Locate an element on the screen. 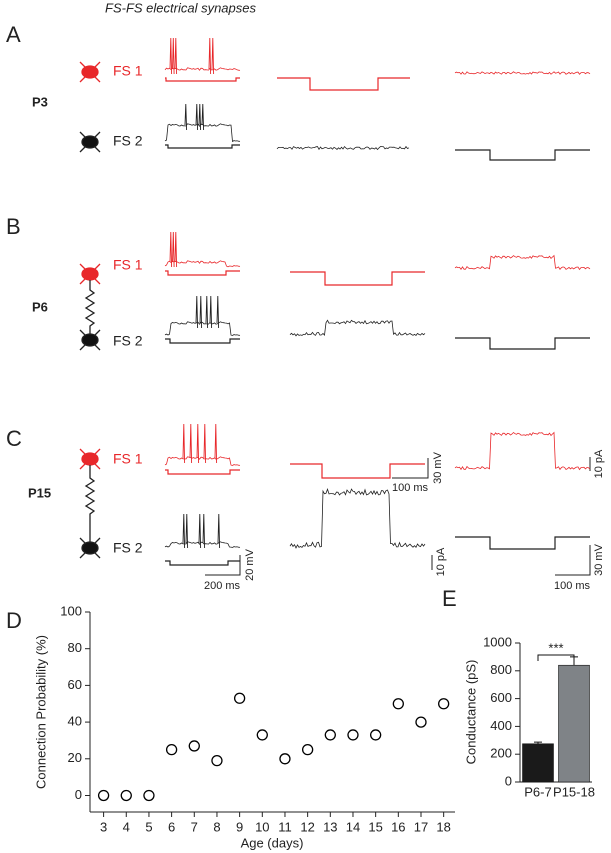 Image resolution: width=611 pixels, height=853 pixels. y-tick-label: 200 is located at coordinates (501, 753).